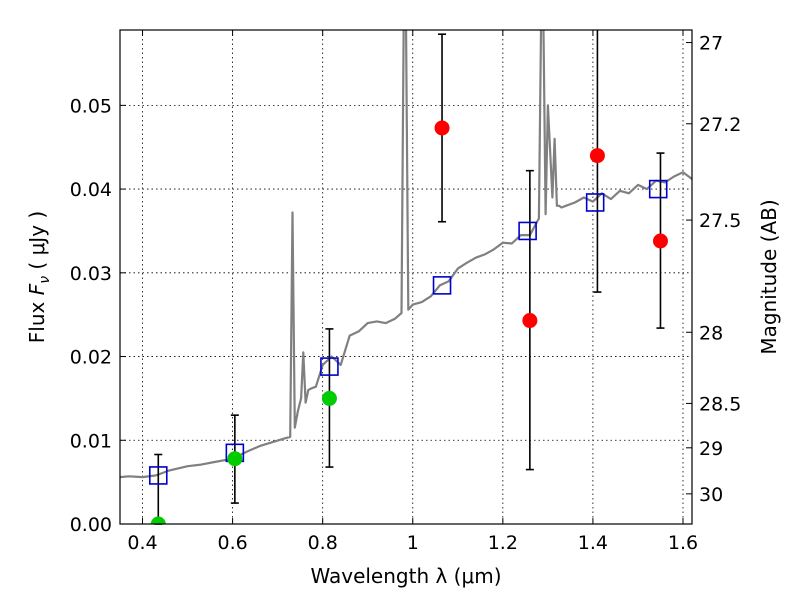 Image resolution: width=800 pixels, height=600 pixels. Describe the element at coordinates (37, 319) in the screenshot. I see `y-axis-label-prefix: Flux` at that location.